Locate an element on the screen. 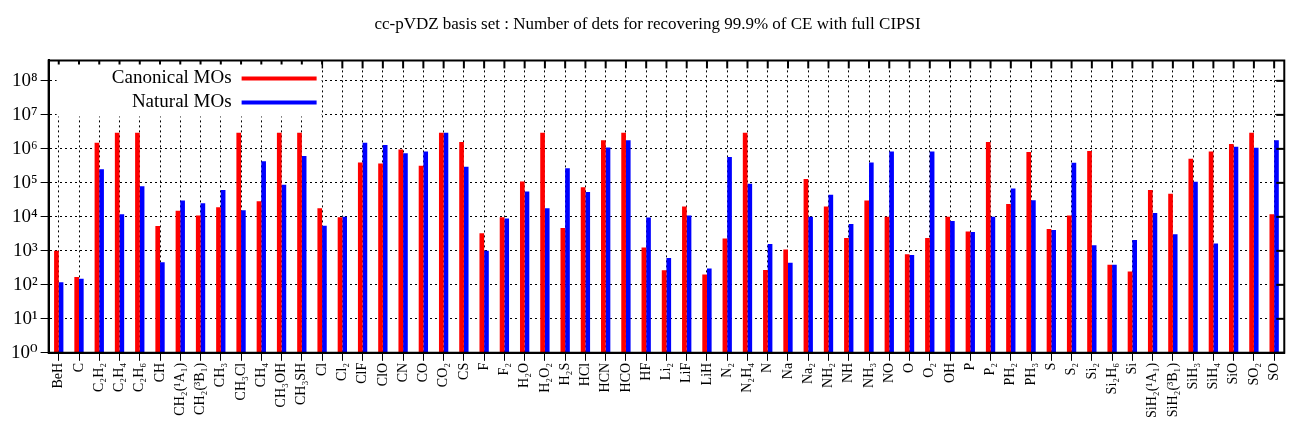  x-tick-label: SiH₂(³B₁) is located at coordinates (1172, 390).